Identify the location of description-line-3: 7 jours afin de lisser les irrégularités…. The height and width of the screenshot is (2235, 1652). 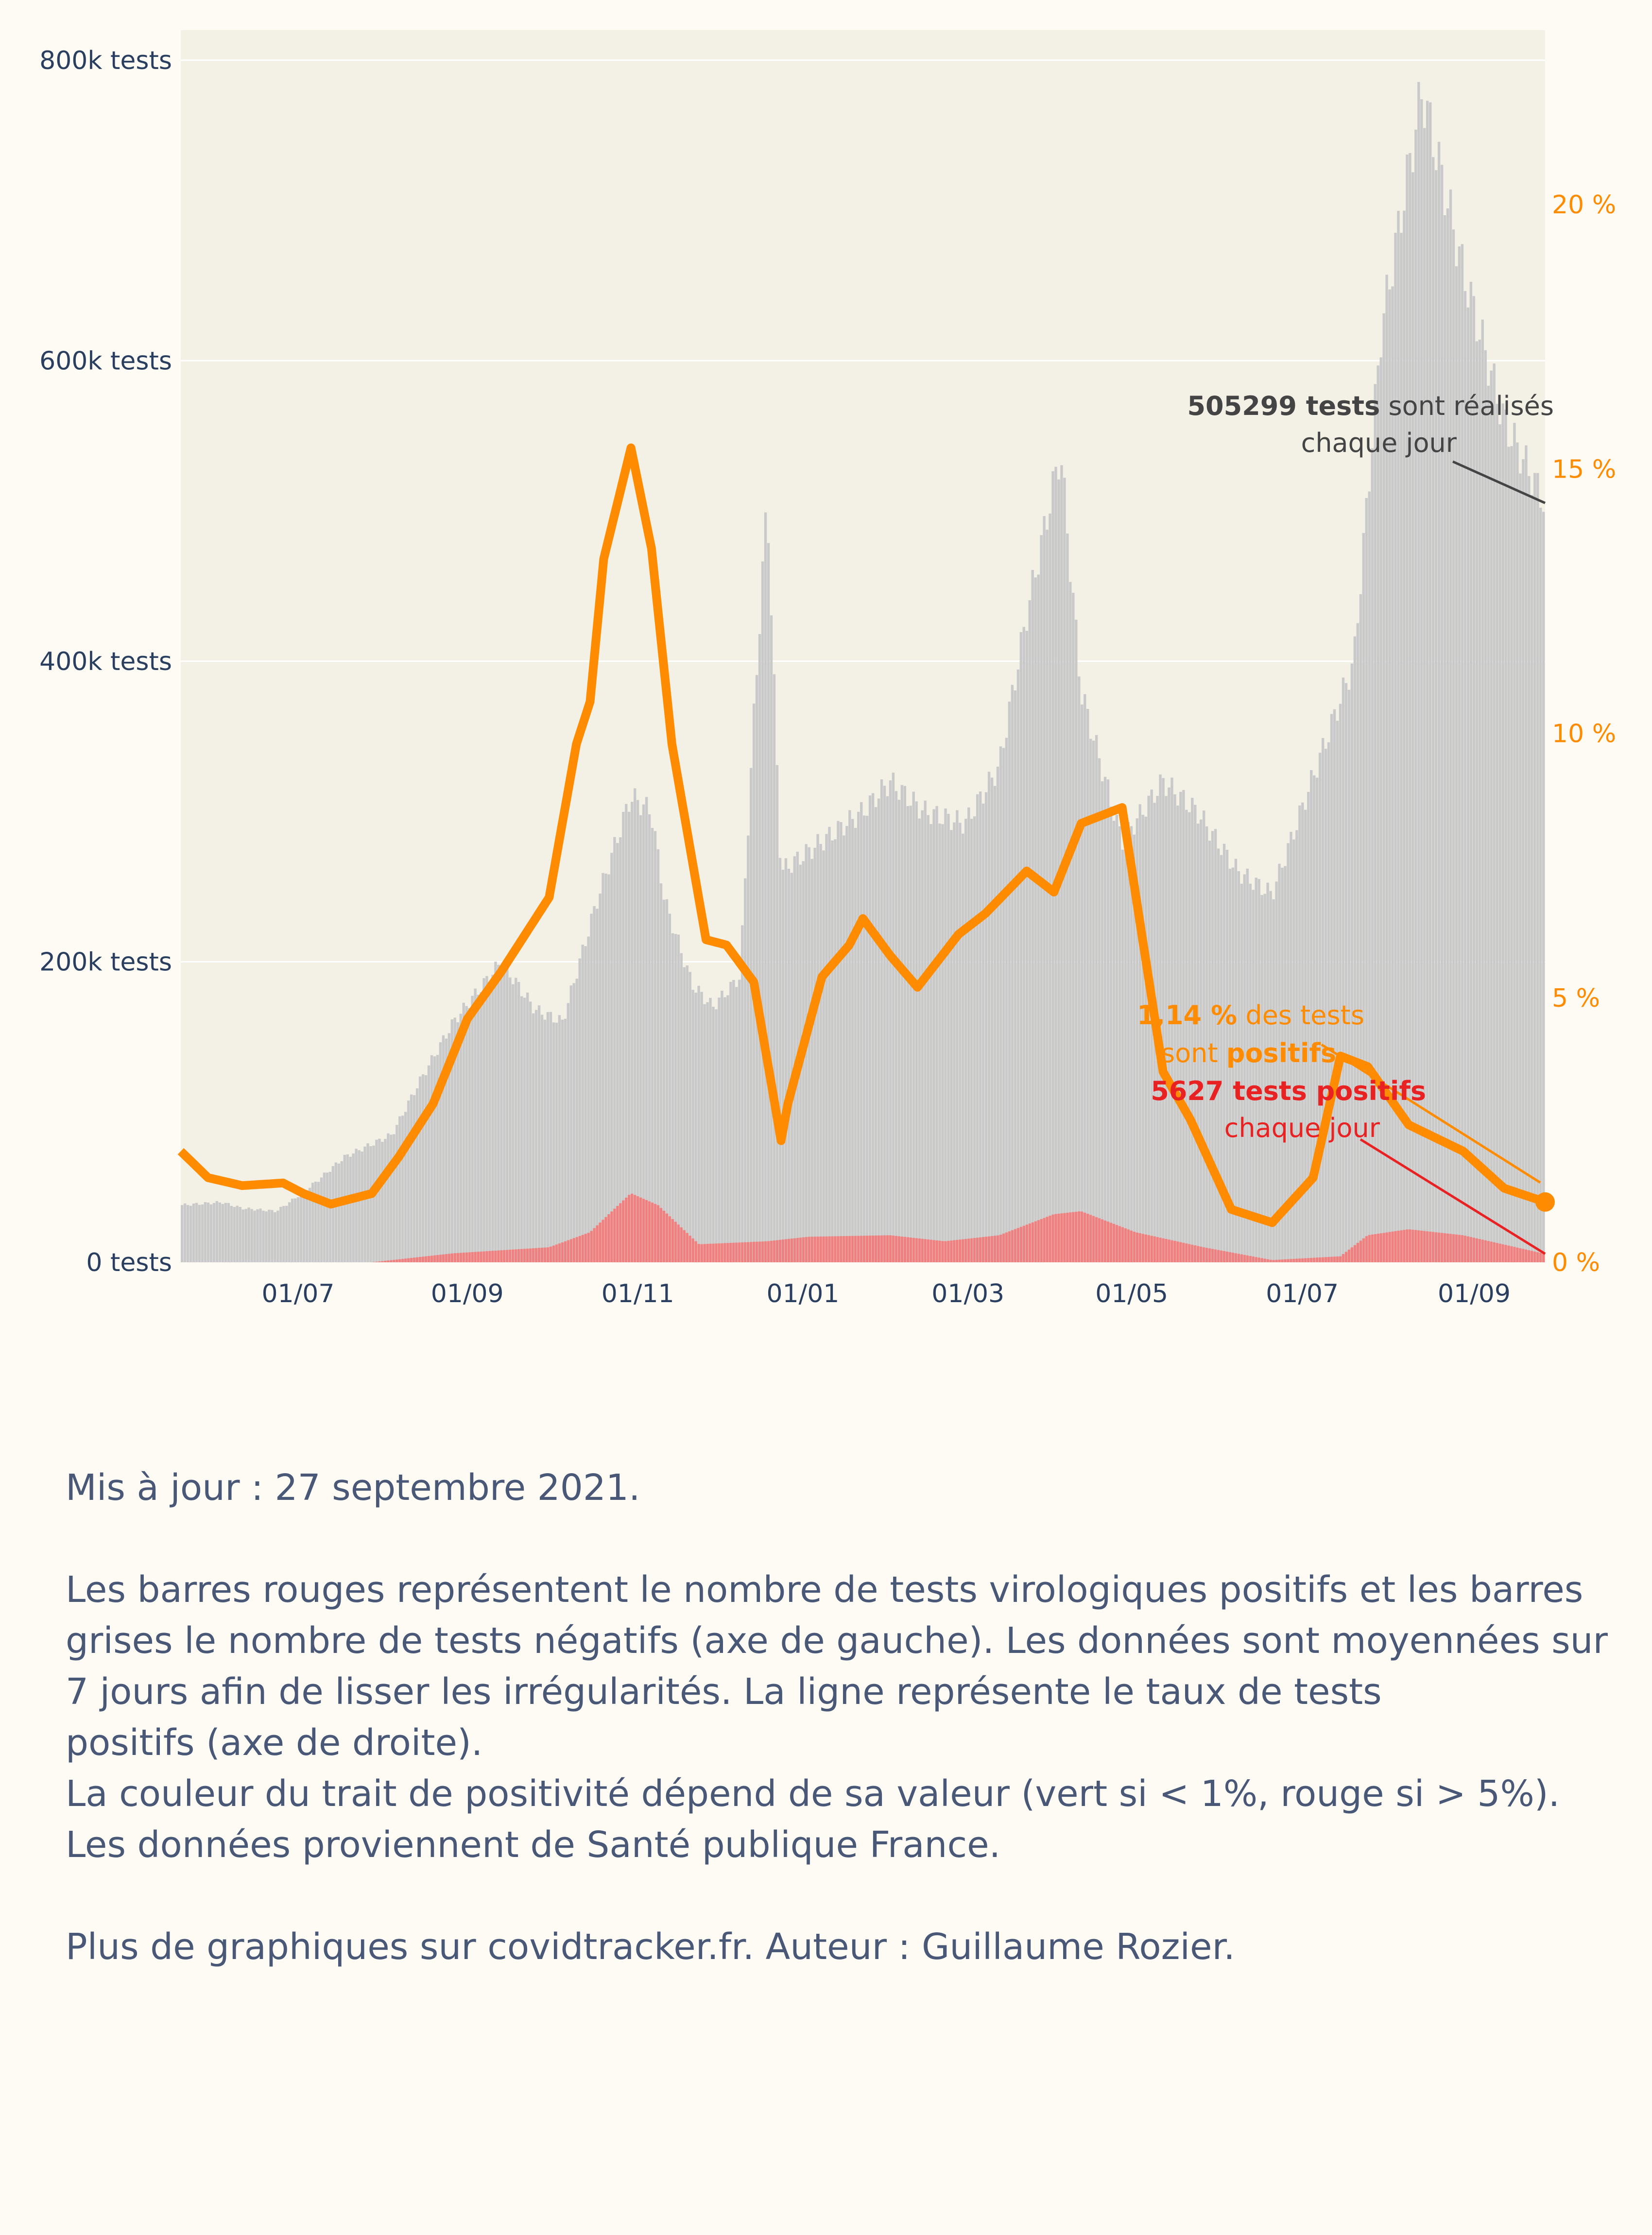
(724, 1692).